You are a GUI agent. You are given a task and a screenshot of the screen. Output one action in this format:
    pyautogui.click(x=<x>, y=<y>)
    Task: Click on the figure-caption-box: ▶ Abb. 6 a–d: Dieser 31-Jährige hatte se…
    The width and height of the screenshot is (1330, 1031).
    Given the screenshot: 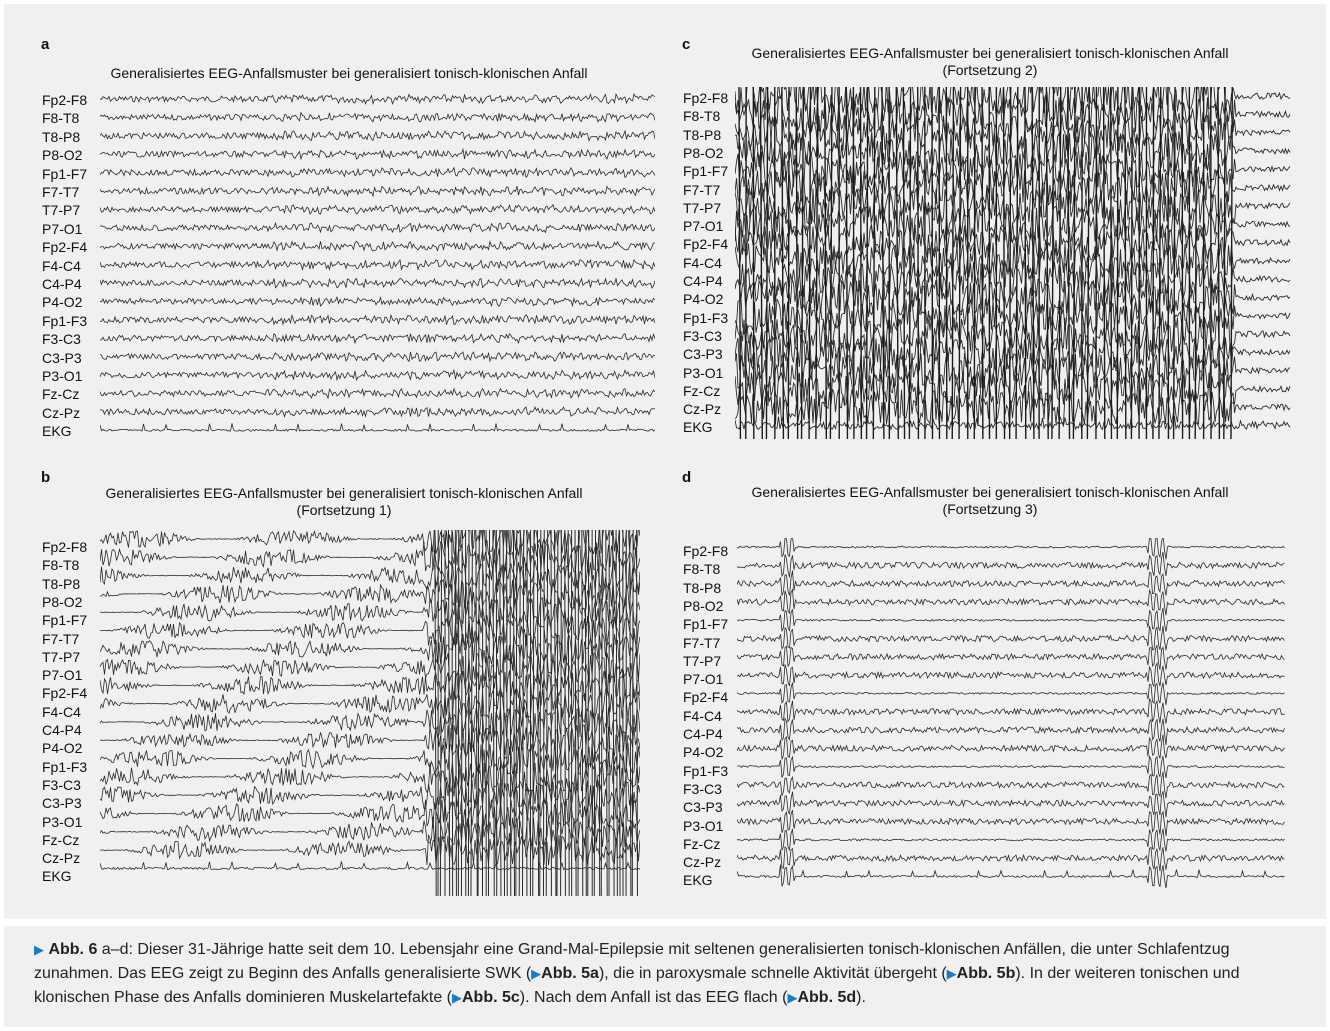 What is the action you would take?
    pyautogui.click(x=665, y=976)
    